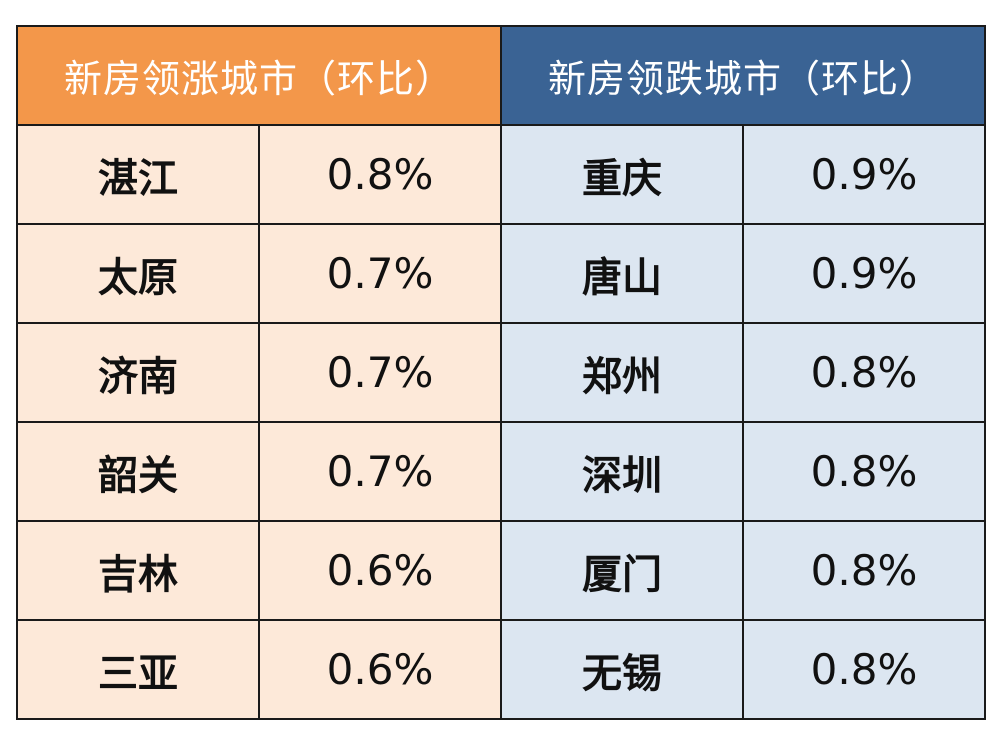 The height and width of the screenshot is (756, 1000). I want to click on rising-city-name: 吉林, so click(138, 570).